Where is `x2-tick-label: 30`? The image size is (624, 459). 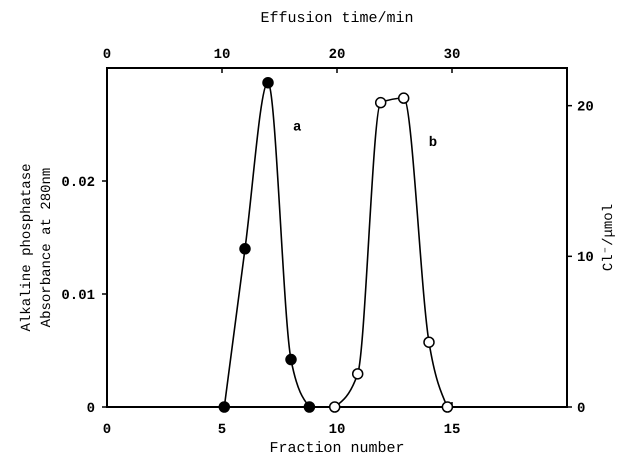 x2-tick-label: 30 is located at coordinates (452, 55).